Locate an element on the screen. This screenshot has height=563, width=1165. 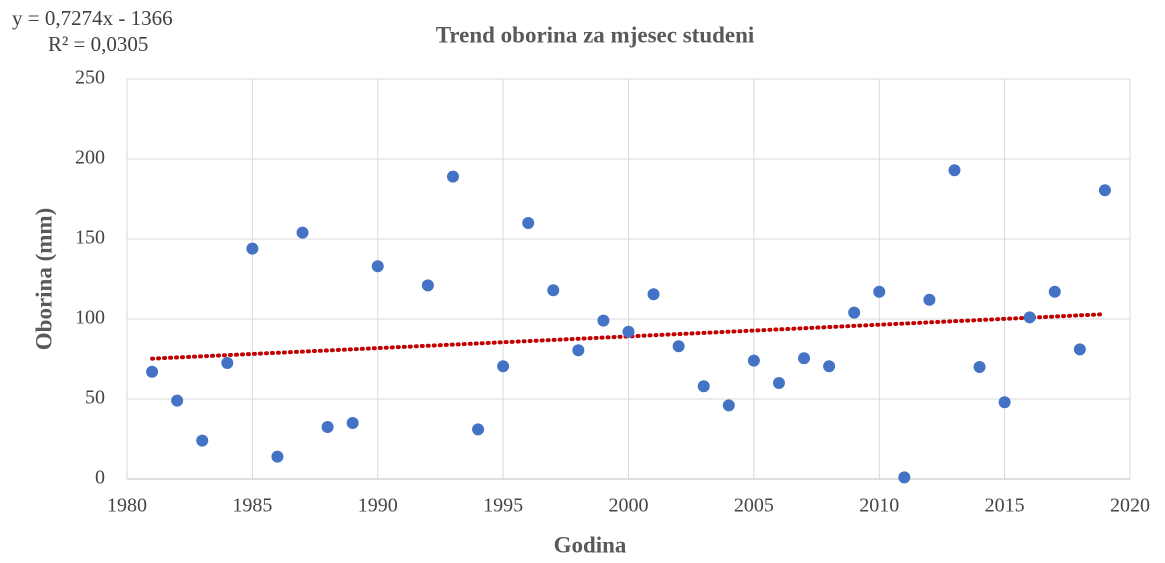
y-tick-label: 200 is located at coordinates (90, 158).